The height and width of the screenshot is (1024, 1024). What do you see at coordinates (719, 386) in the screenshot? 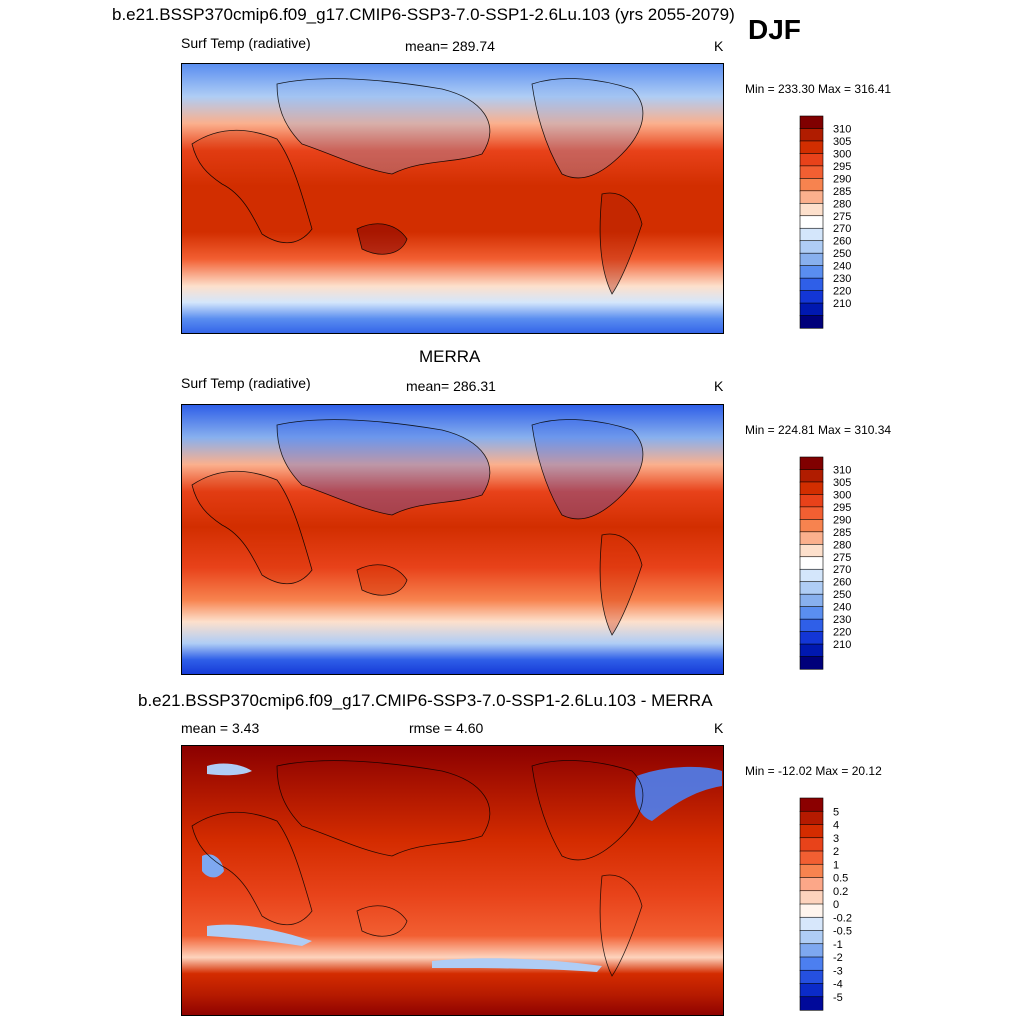
I see `panel2-units: K` at bounding box center [719, 386].